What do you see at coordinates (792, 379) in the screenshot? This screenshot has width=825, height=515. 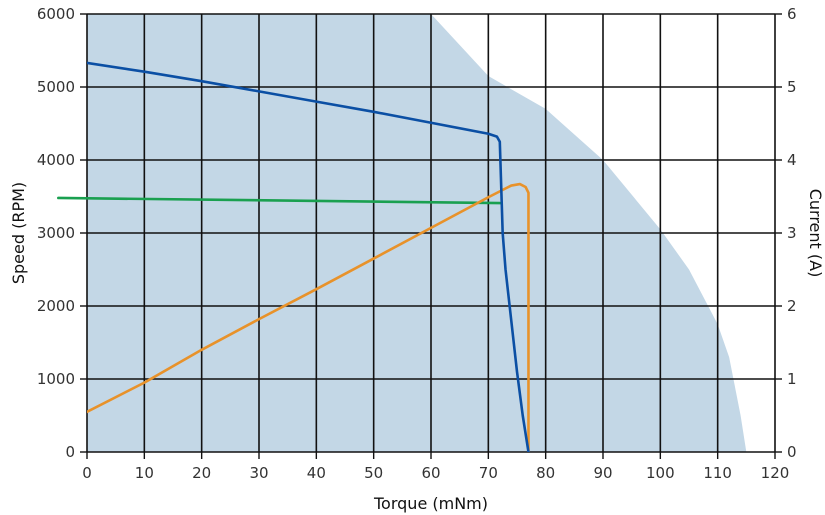 I see `y-right-tick-label: 1` at bounding box center [792, 379].